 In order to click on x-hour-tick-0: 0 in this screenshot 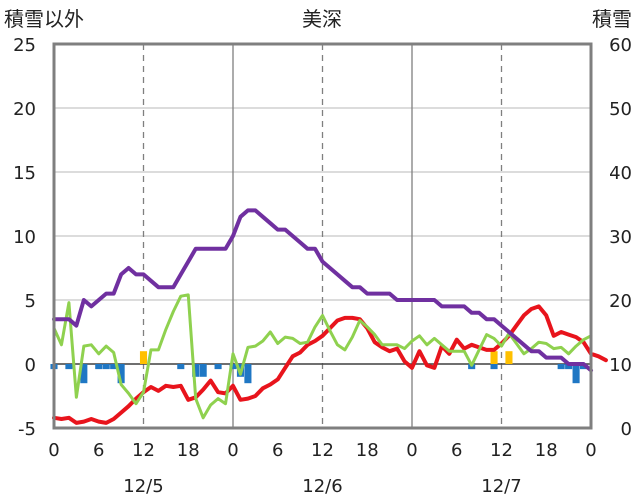, I will do `click(53, 450)`.